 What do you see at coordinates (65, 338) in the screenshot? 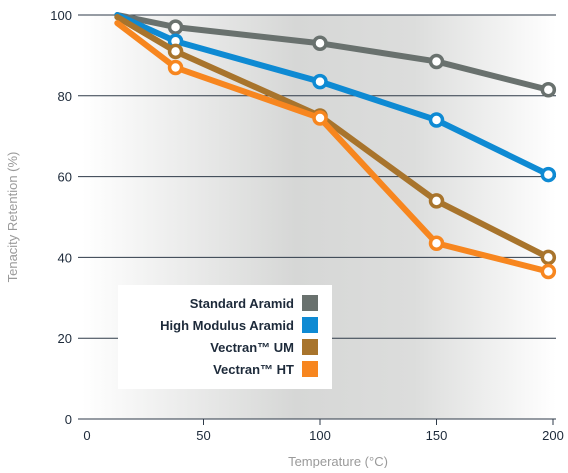
I see `y-tick-label: 20` at bounding box center [65, 338].